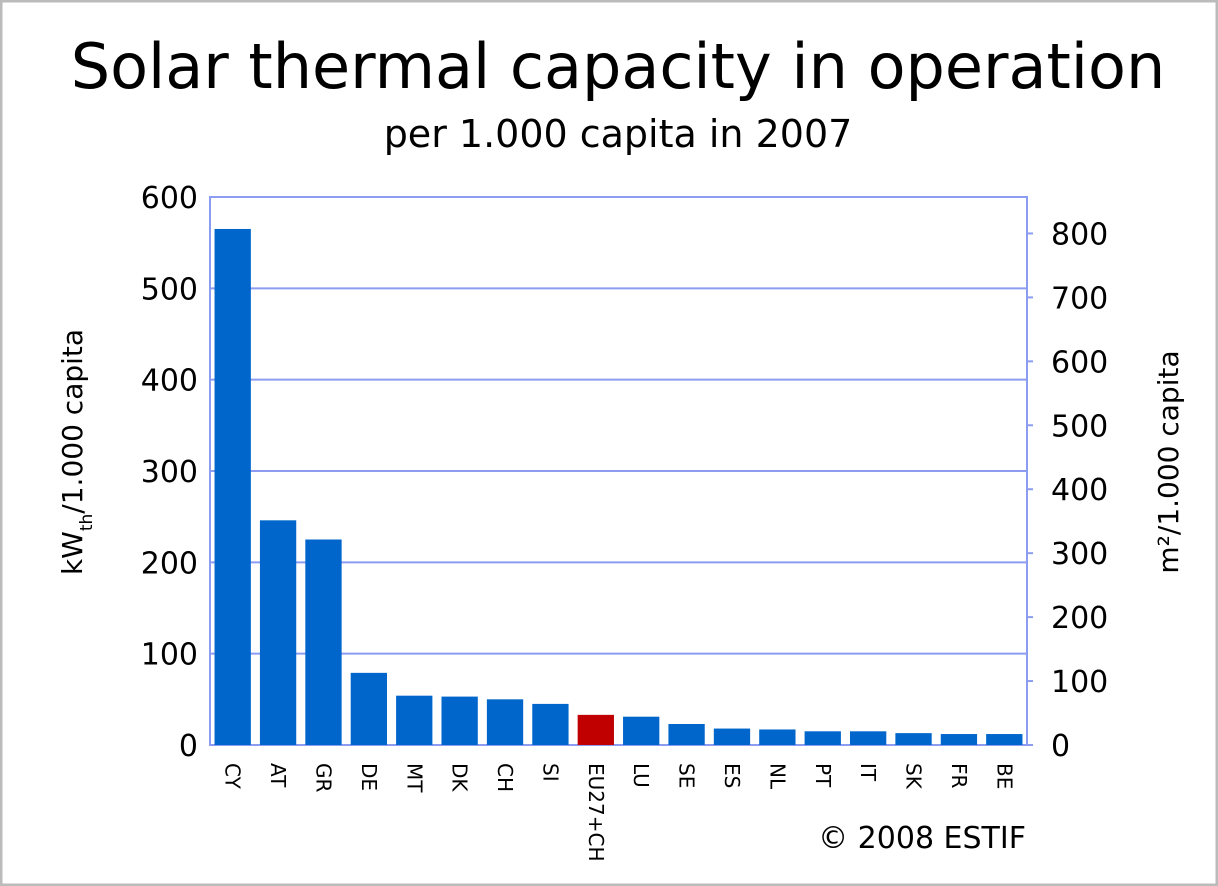  Describe the element at coordinates (169, 563) in the screenshot. I see `y-tick-label: 200` at that location.